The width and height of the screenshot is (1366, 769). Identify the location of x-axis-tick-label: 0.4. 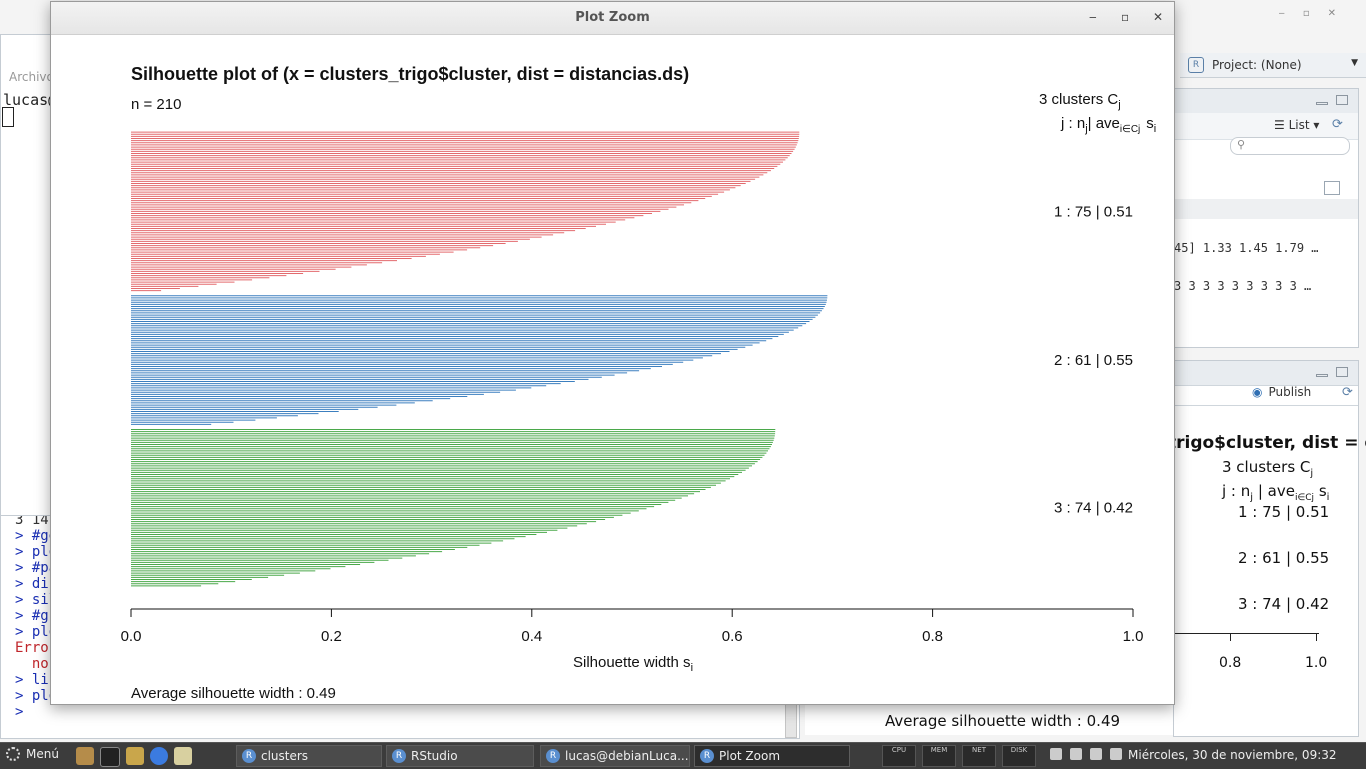
(531, 636).